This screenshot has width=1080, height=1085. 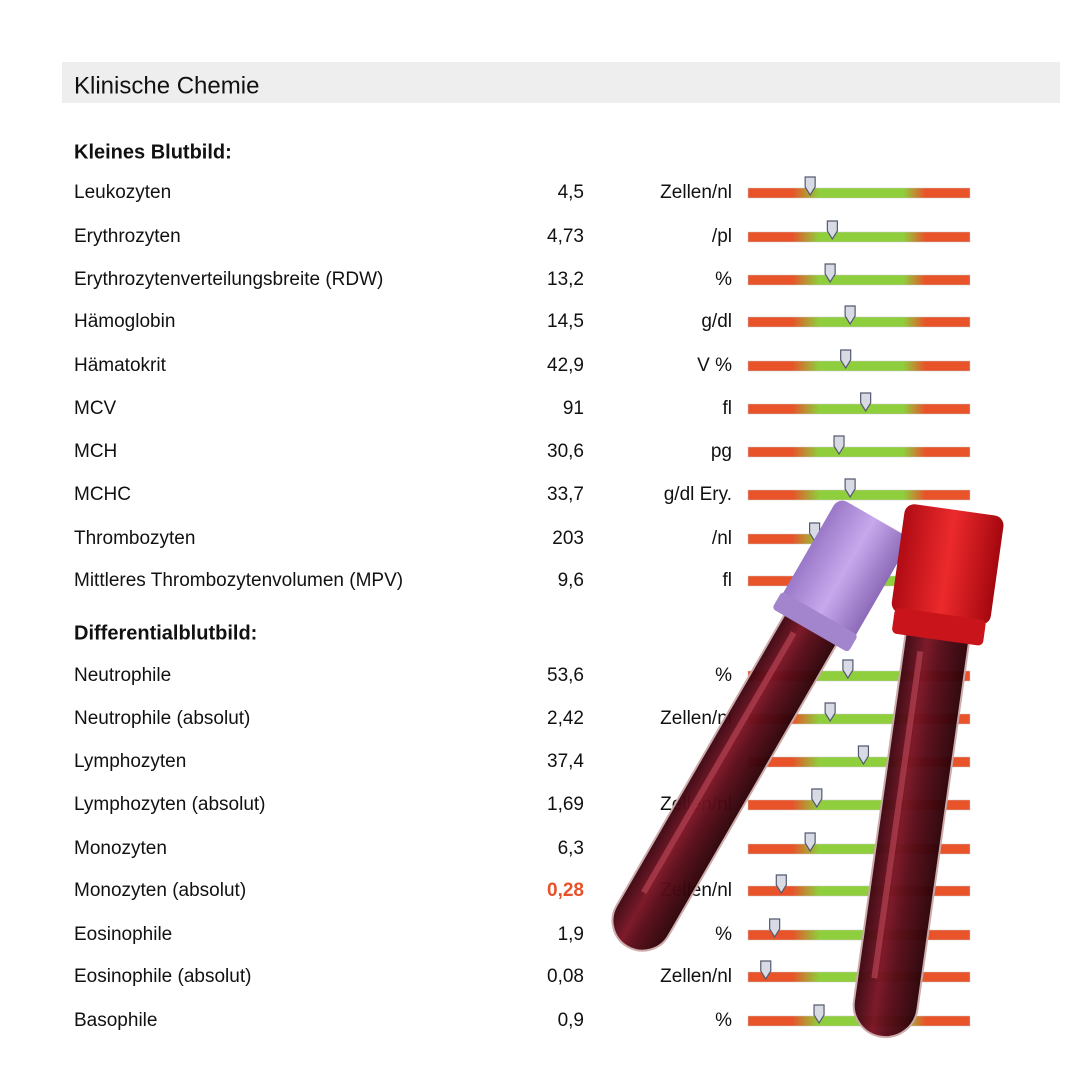 What do you see at coordinates (160, 890) in the screenshot?
I see `test-name: Monozyten (absolut)` at bounding box center [160, 890].